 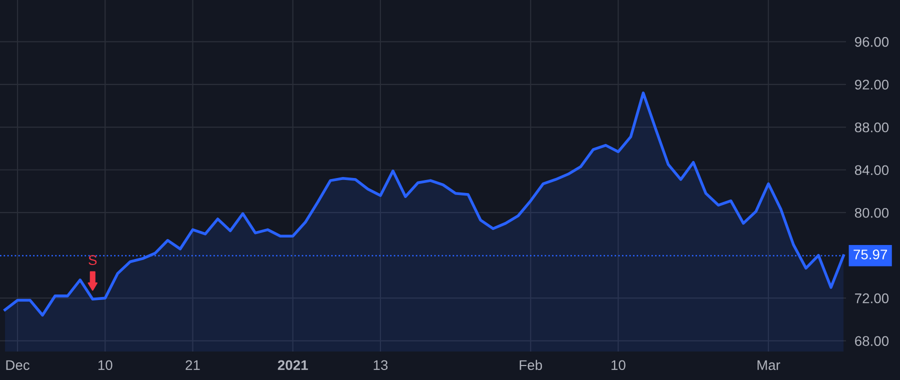 I want to click on y-tick-label: 96.00, so click(x=871, y=42).